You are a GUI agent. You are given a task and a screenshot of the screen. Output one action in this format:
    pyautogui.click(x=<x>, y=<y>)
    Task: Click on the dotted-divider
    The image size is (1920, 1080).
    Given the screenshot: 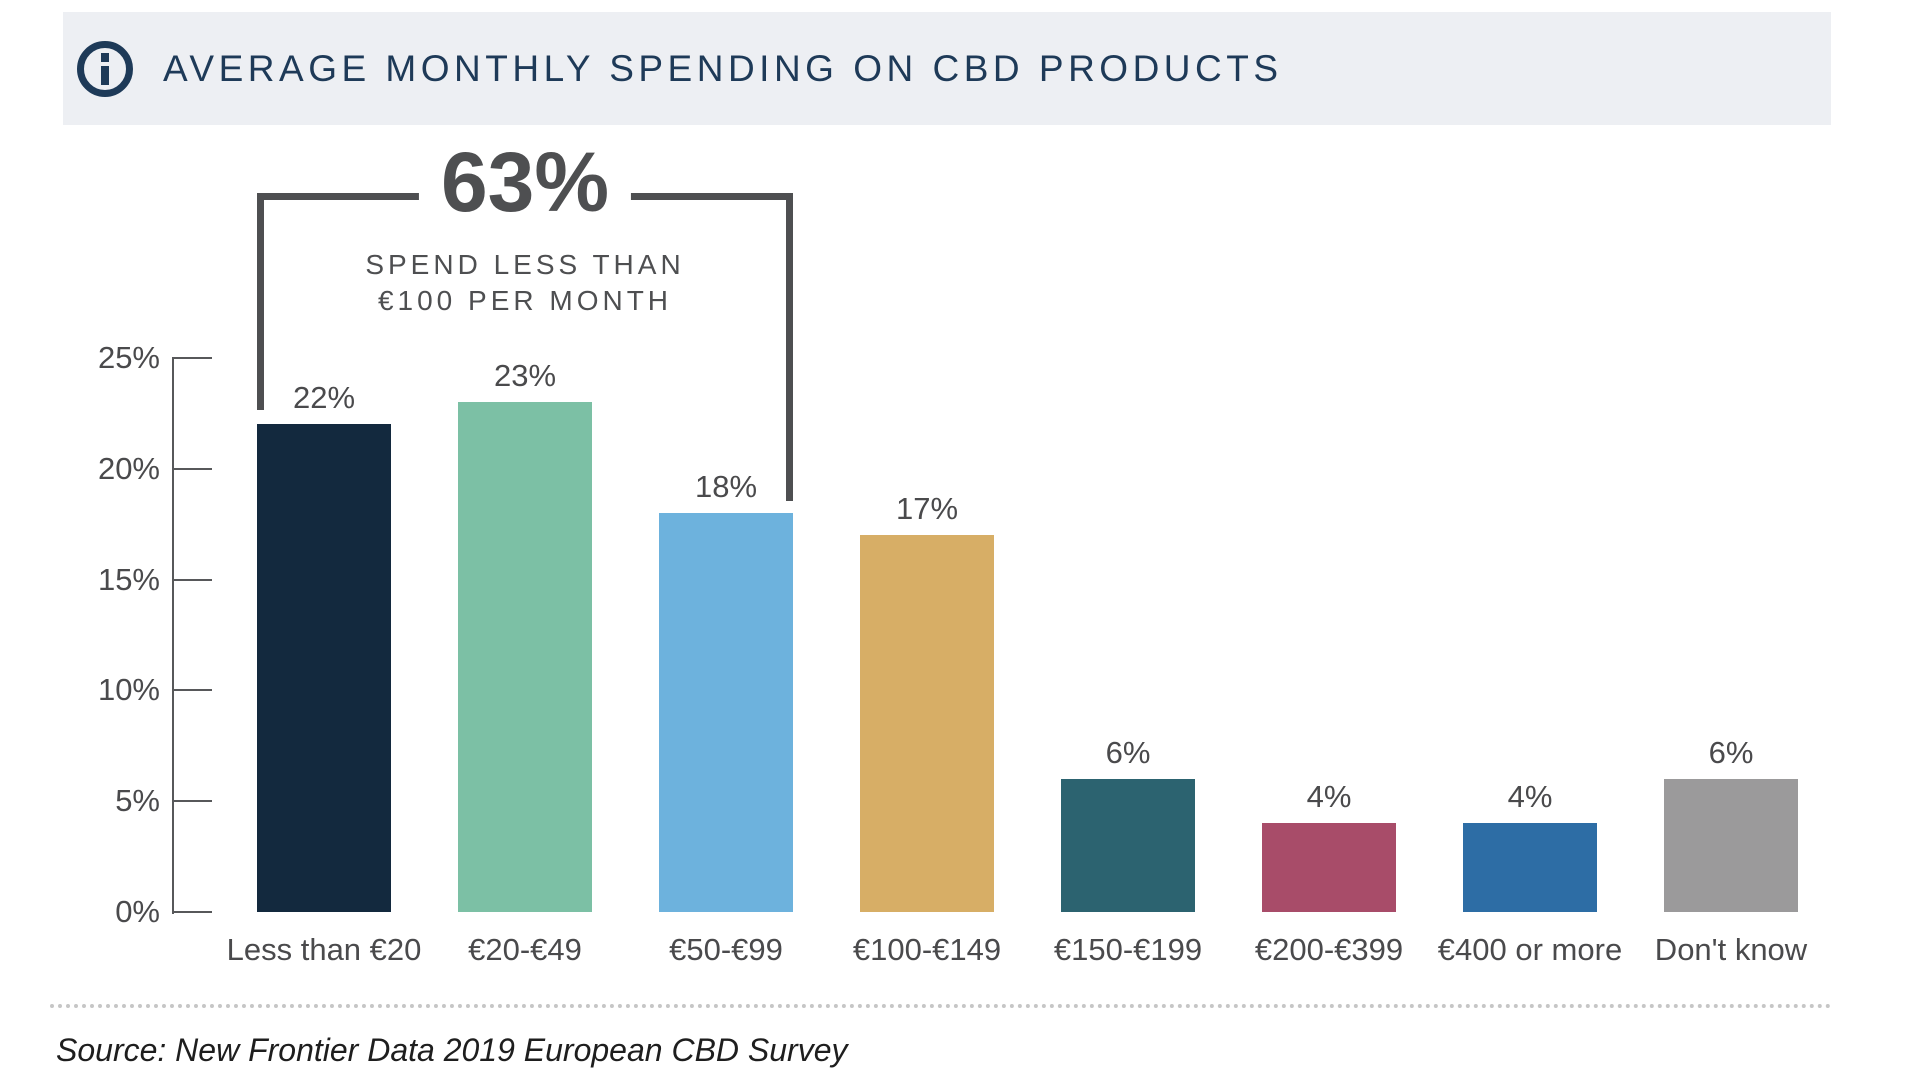 What is the action you would take?
    pyautogui.click(x=941, y=1006)
    